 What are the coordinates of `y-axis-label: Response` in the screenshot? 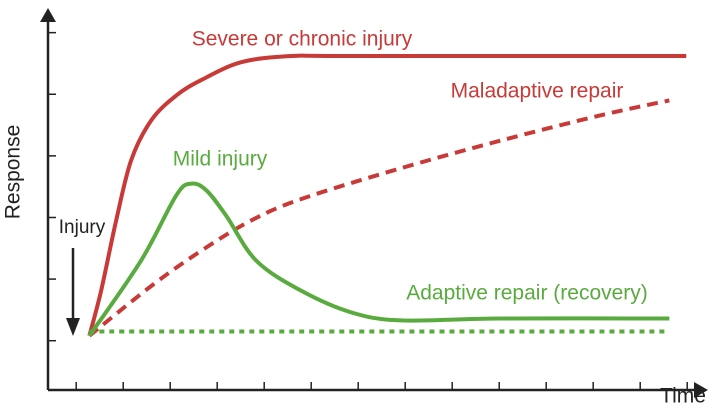 It's located at (13, 172).